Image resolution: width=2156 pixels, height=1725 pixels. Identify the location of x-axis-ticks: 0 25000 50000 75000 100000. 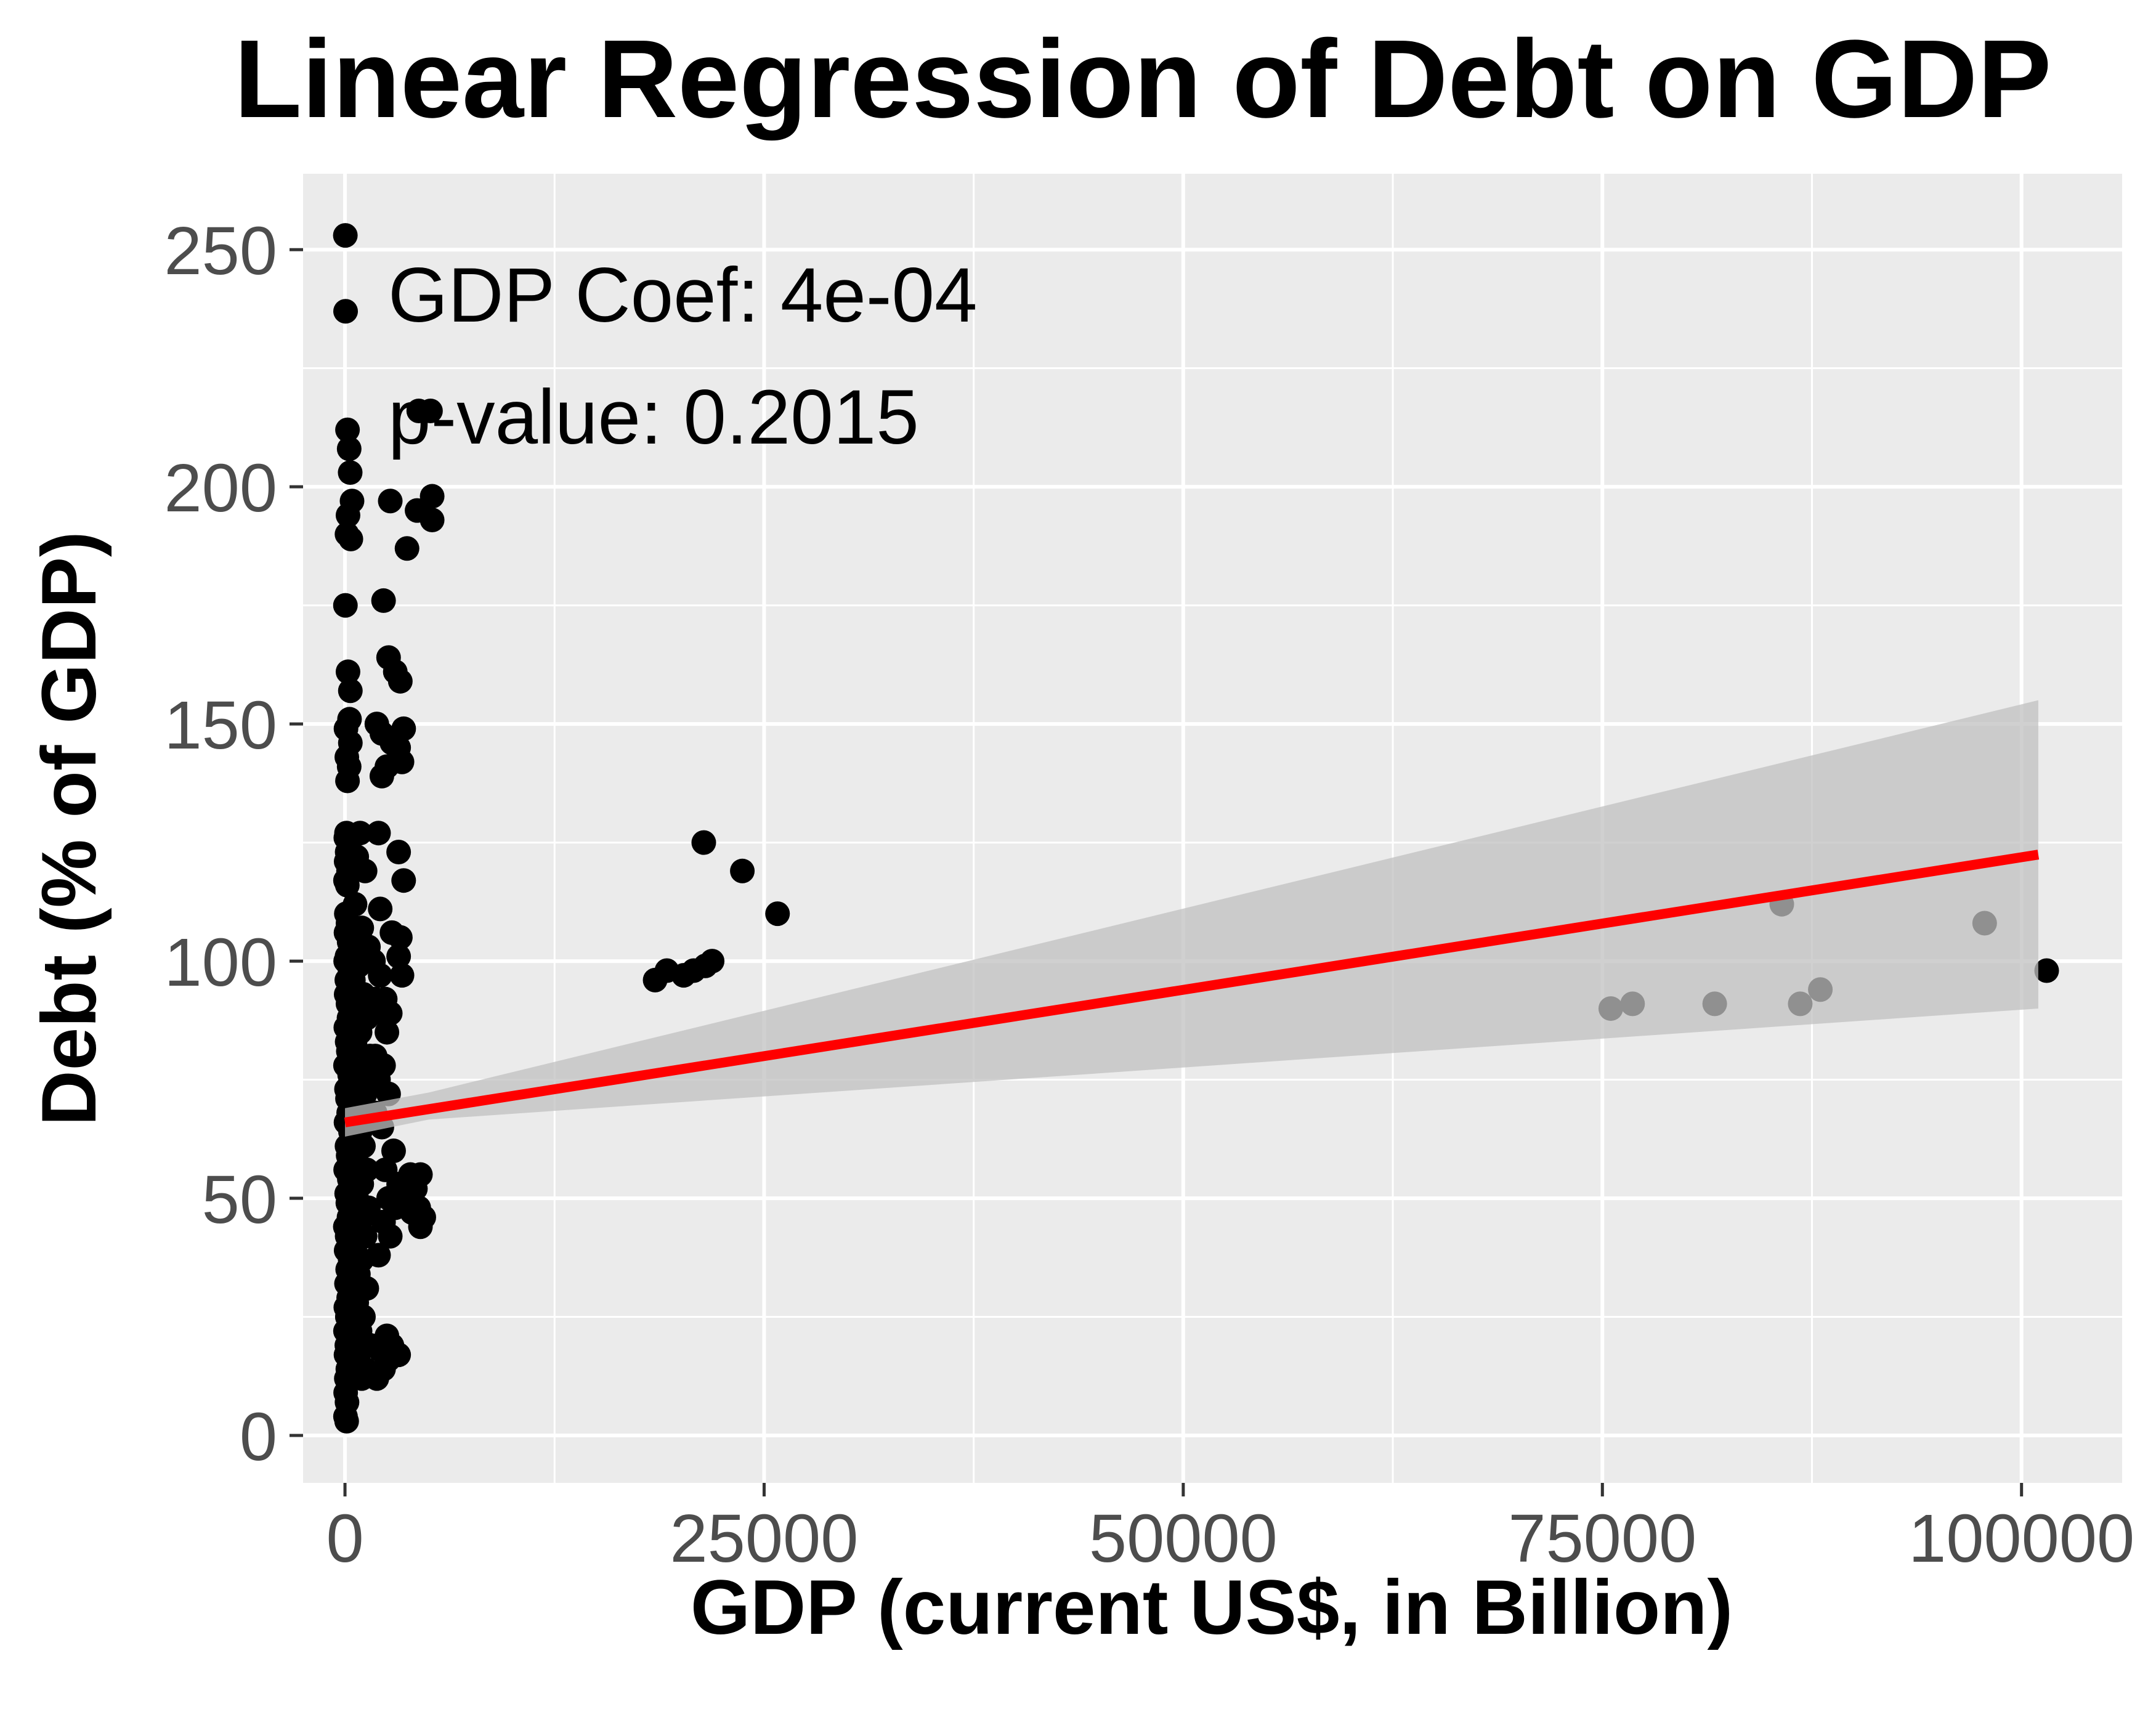
(1230, 1530).